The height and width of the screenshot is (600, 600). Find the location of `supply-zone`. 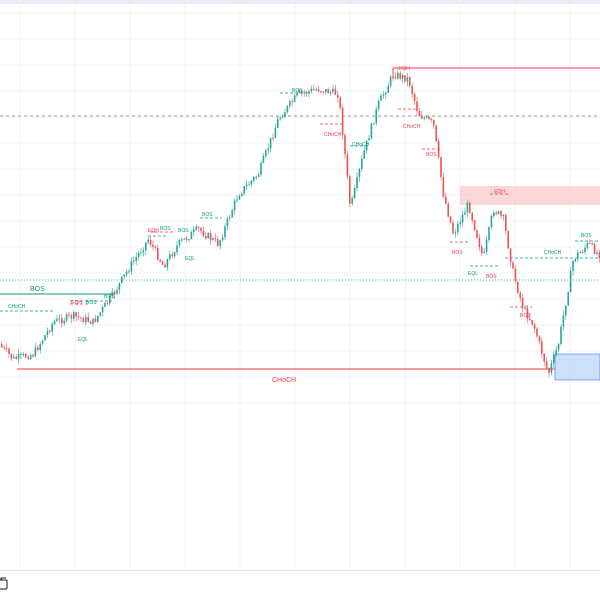

supply-zone is located at coordinates (530, 195).